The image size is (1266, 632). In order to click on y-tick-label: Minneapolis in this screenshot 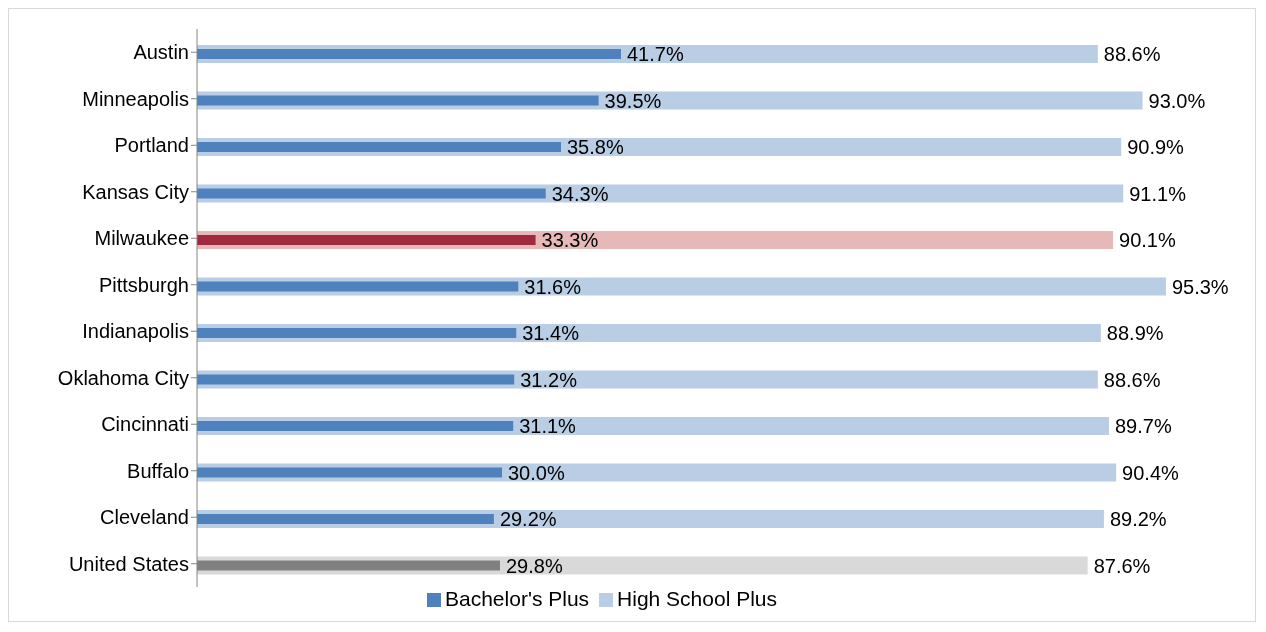, I will do `click(135, 98)`.